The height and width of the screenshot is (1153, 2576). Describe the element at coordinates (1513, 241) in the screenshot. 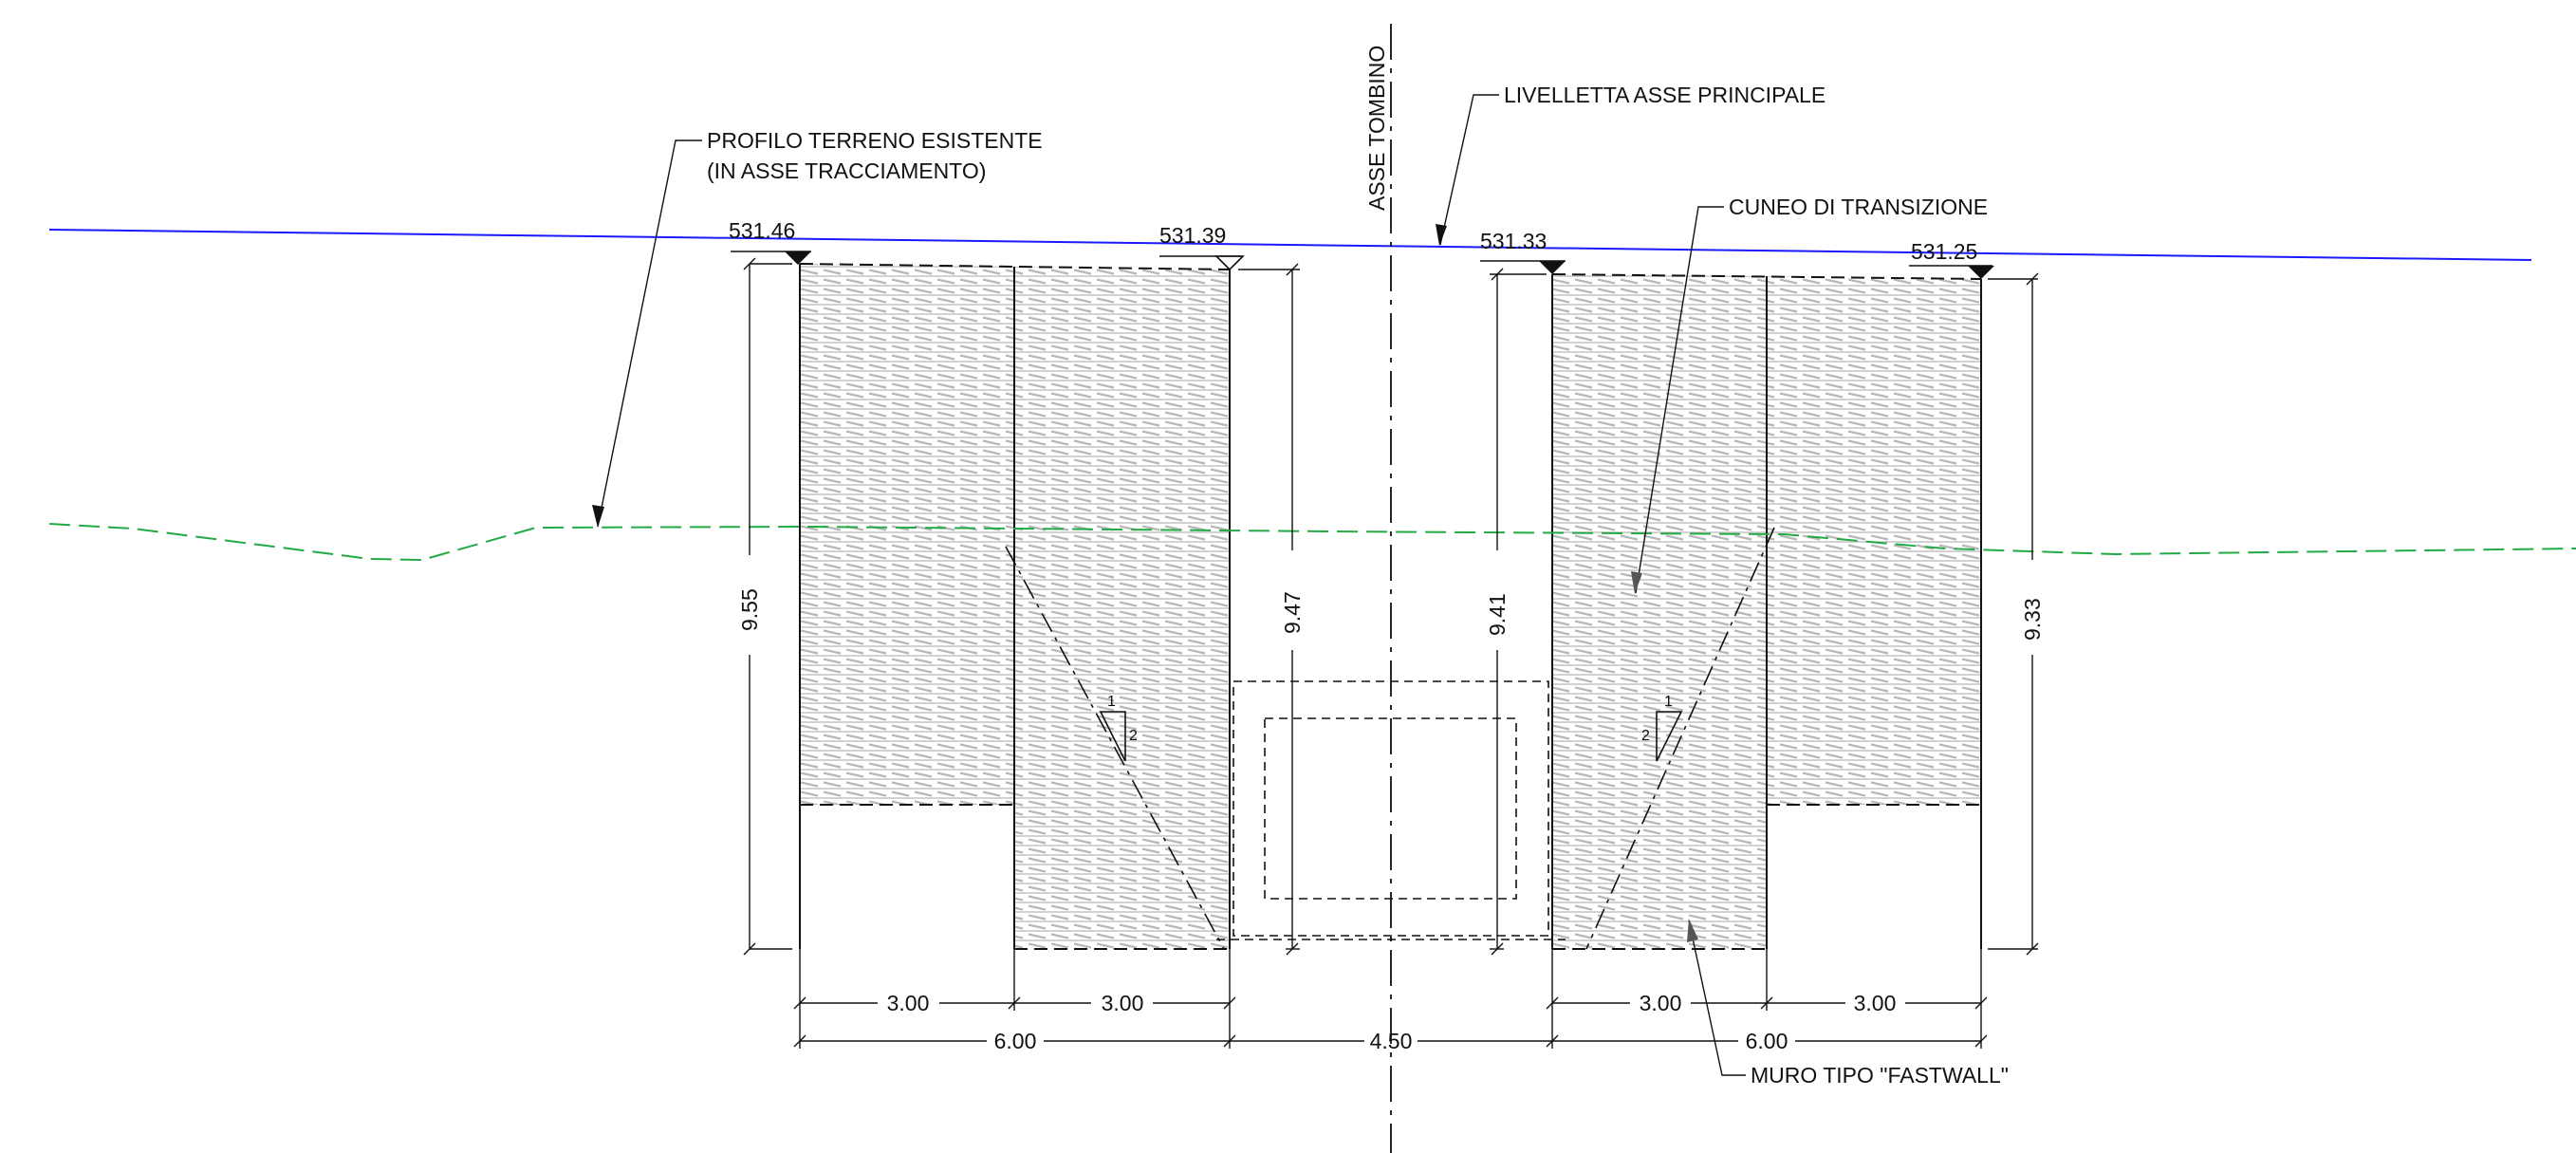

I see `elevation-label: 531.33` at that location.